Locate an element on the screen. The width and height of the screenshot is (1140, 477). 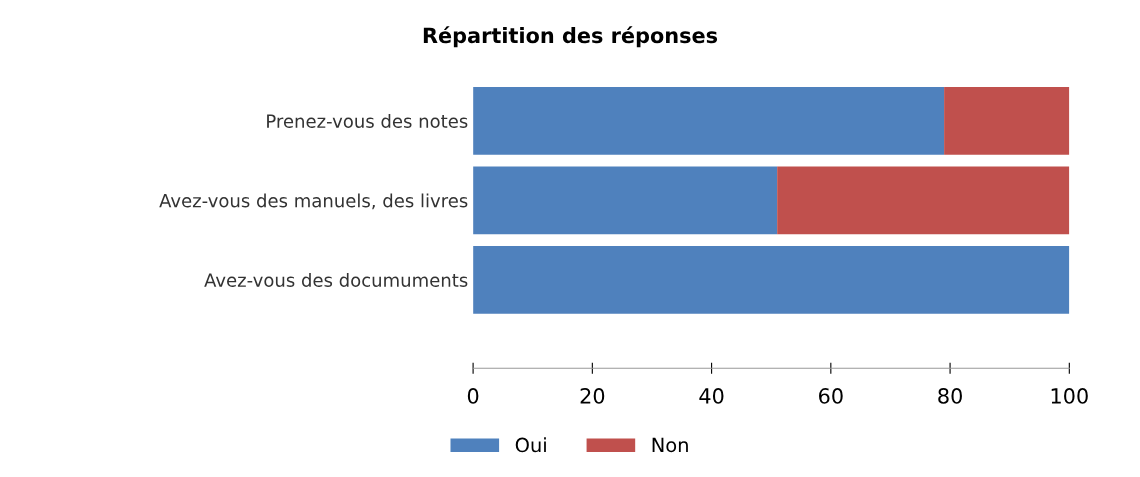
x-tick-label: 20 is located at coordinates (592, 396).